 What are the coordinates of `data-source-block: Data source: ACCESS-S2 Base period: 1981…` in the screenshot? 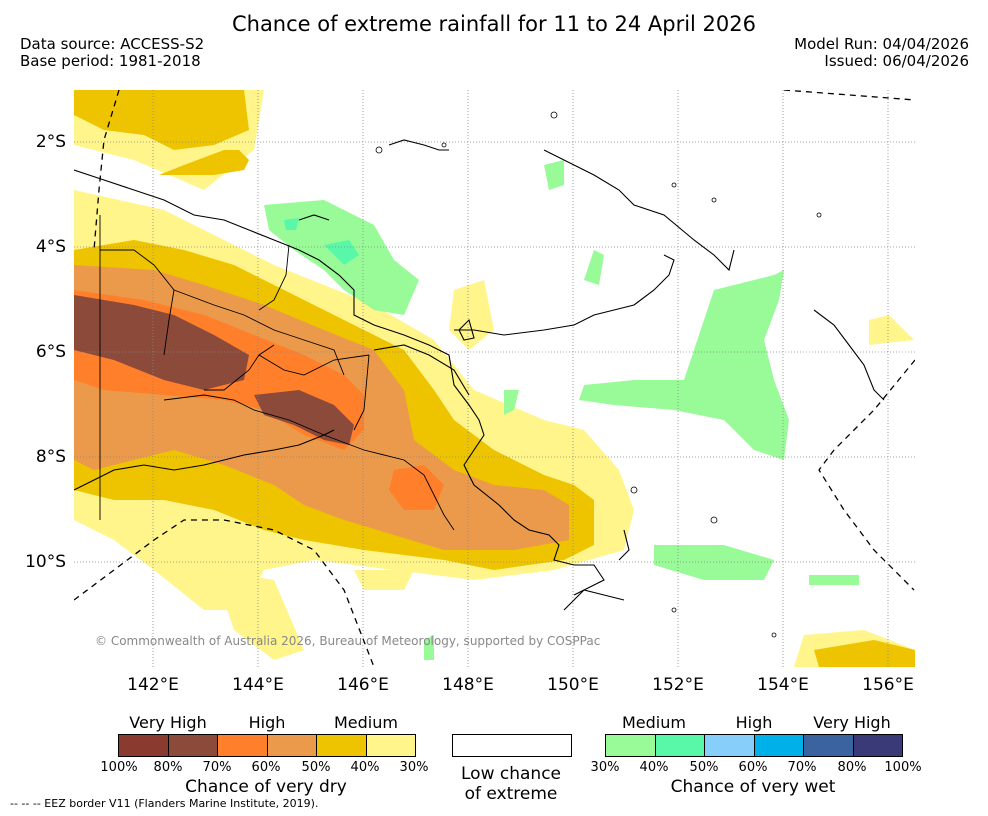 It's located at (112, 53).